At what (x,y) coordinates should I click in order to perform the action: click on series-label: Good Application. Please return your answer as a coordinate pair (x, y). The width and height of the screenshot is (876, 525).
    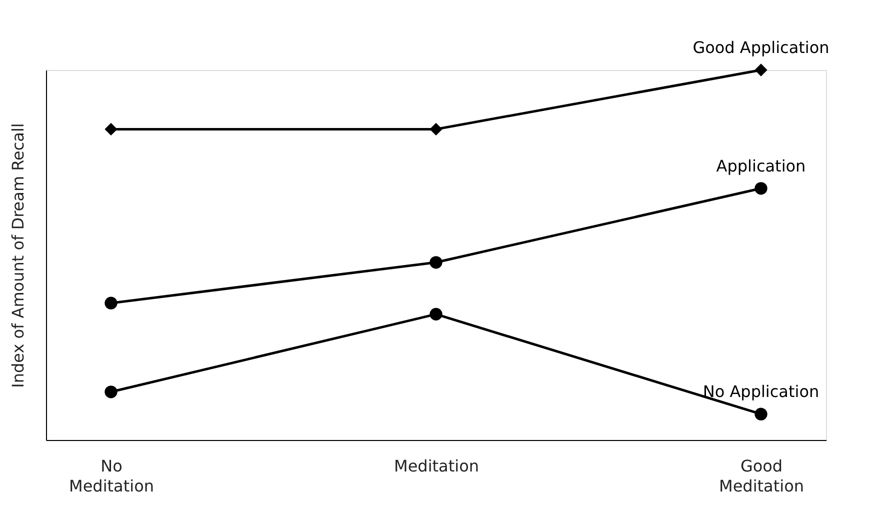
    Looking at the image, I should click on (761, 47).